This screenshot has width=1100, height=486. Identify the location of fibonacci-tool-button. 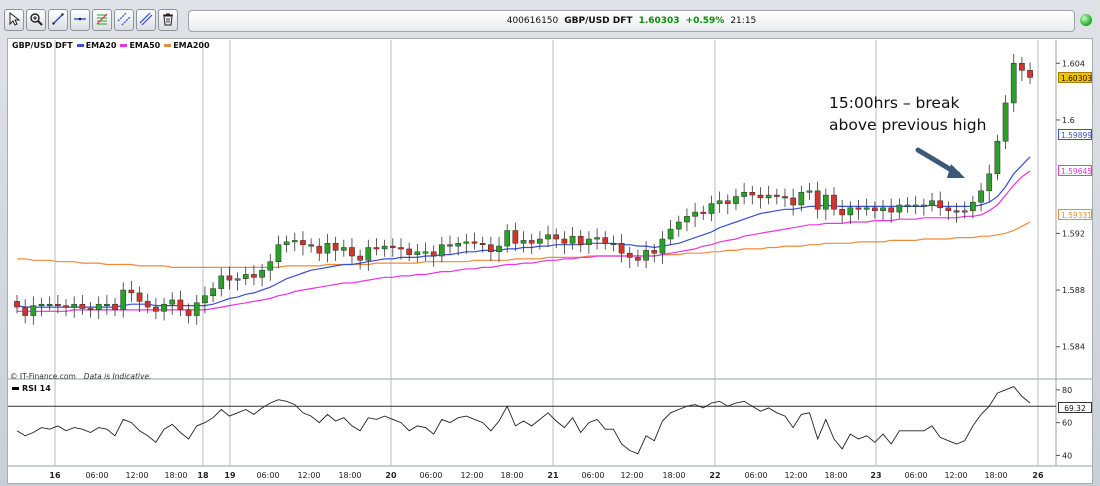
(102, 20).